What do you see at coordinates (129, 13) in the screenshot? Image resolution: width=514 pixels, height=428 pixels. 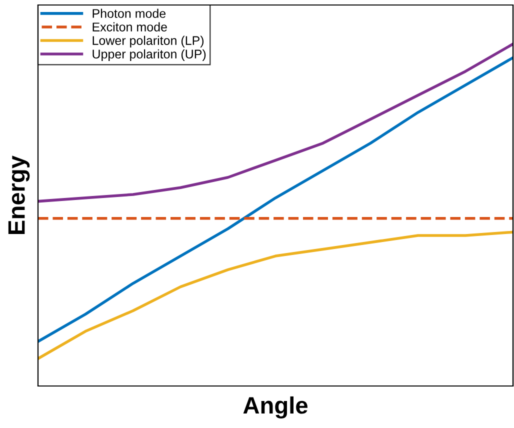 I see `legend-label: Photon mode` at bounding box center [129, 13].